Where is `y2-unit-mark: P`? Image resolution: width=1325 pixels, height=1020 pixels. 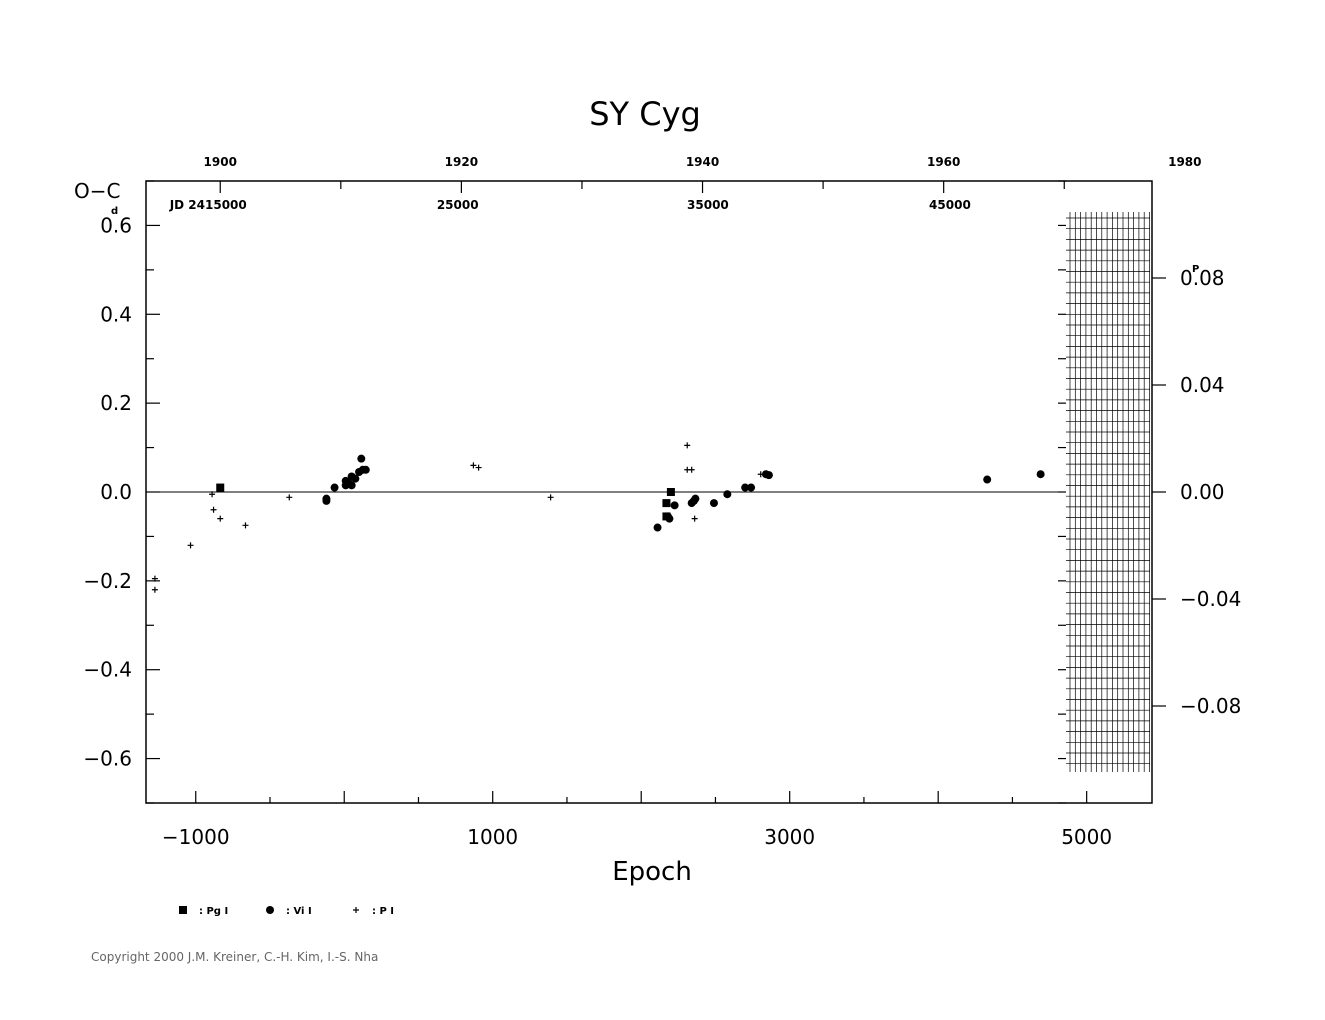 y2-unit-mark: P is located at coordinates (1195, 269).